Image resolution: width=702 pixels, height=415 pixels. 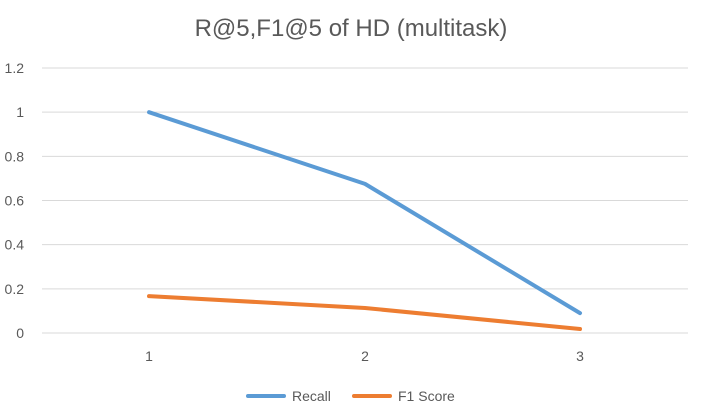 What do you see at coordinates (15, 245) in the screenshot?
I see `y-tick-label: 0.4` at bounding box center [15, 245].